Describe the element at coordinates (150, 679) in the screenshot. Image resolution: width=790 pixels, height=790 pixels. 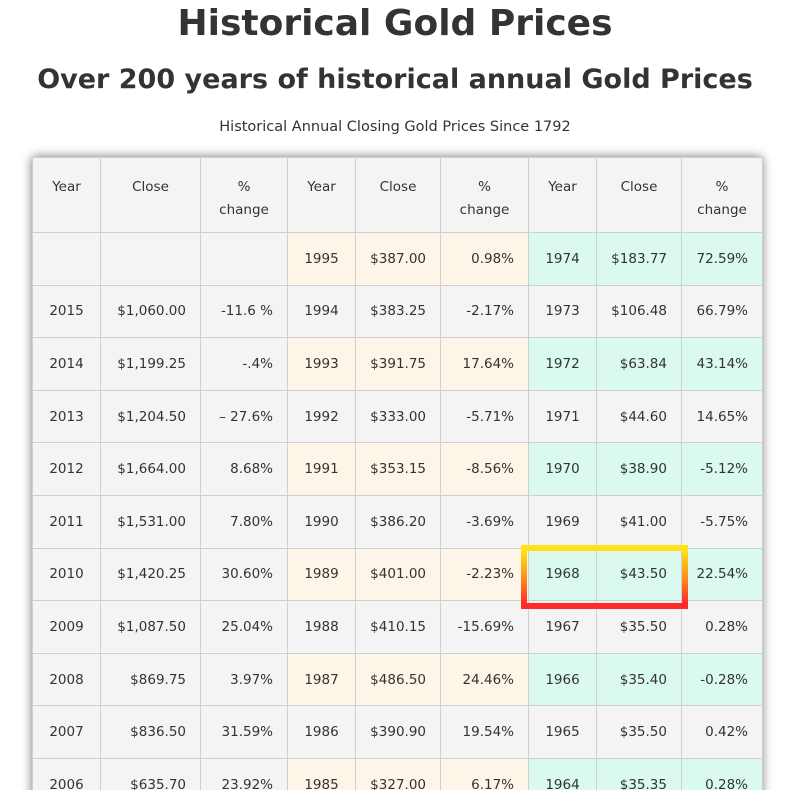
I see `close-cell: $869.75` at that location.